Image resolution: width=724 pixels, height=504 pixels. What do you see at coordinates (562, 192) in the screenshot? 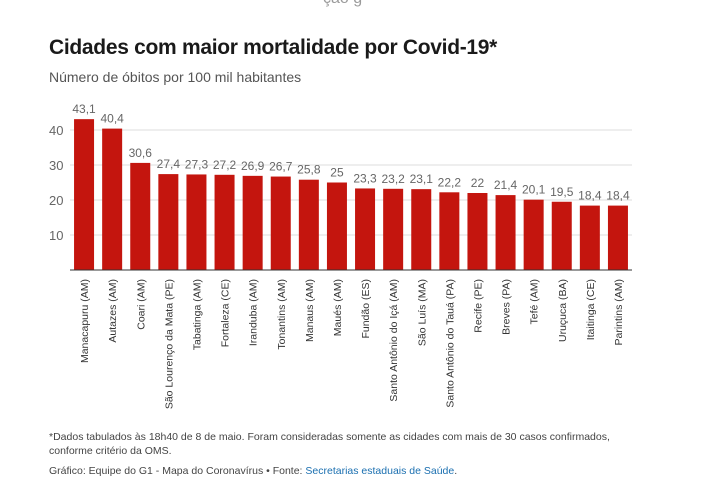
I see `value-label: 19,5` at bounding box center [562, 192].